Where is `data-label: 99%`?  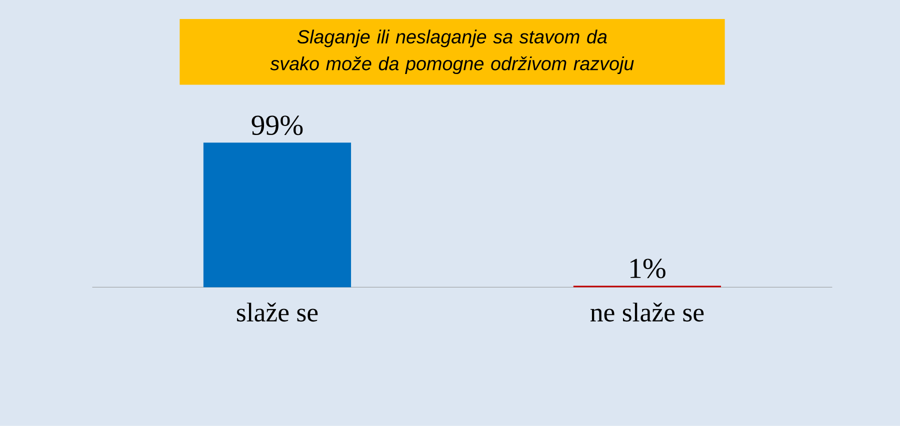
data-label: 99% is located at coordinates (277, 126).